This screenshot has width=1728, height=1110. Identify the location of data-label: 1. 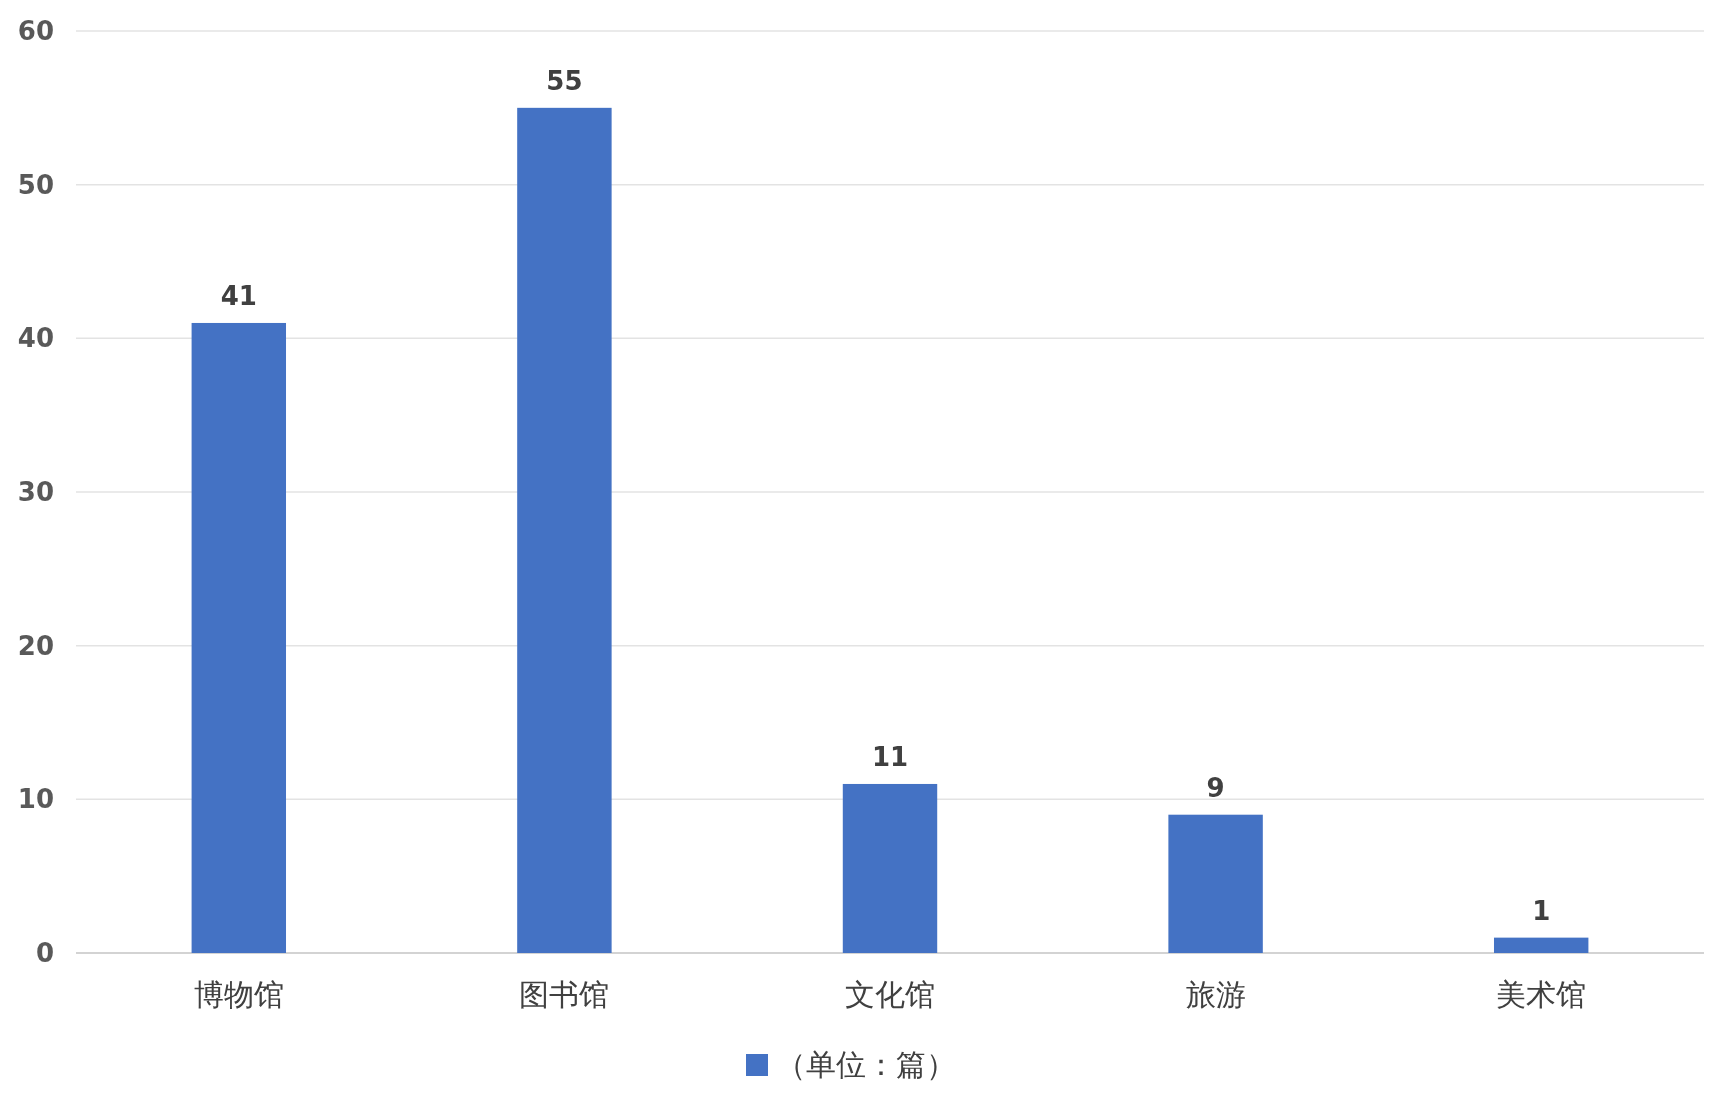
(1541, 910).